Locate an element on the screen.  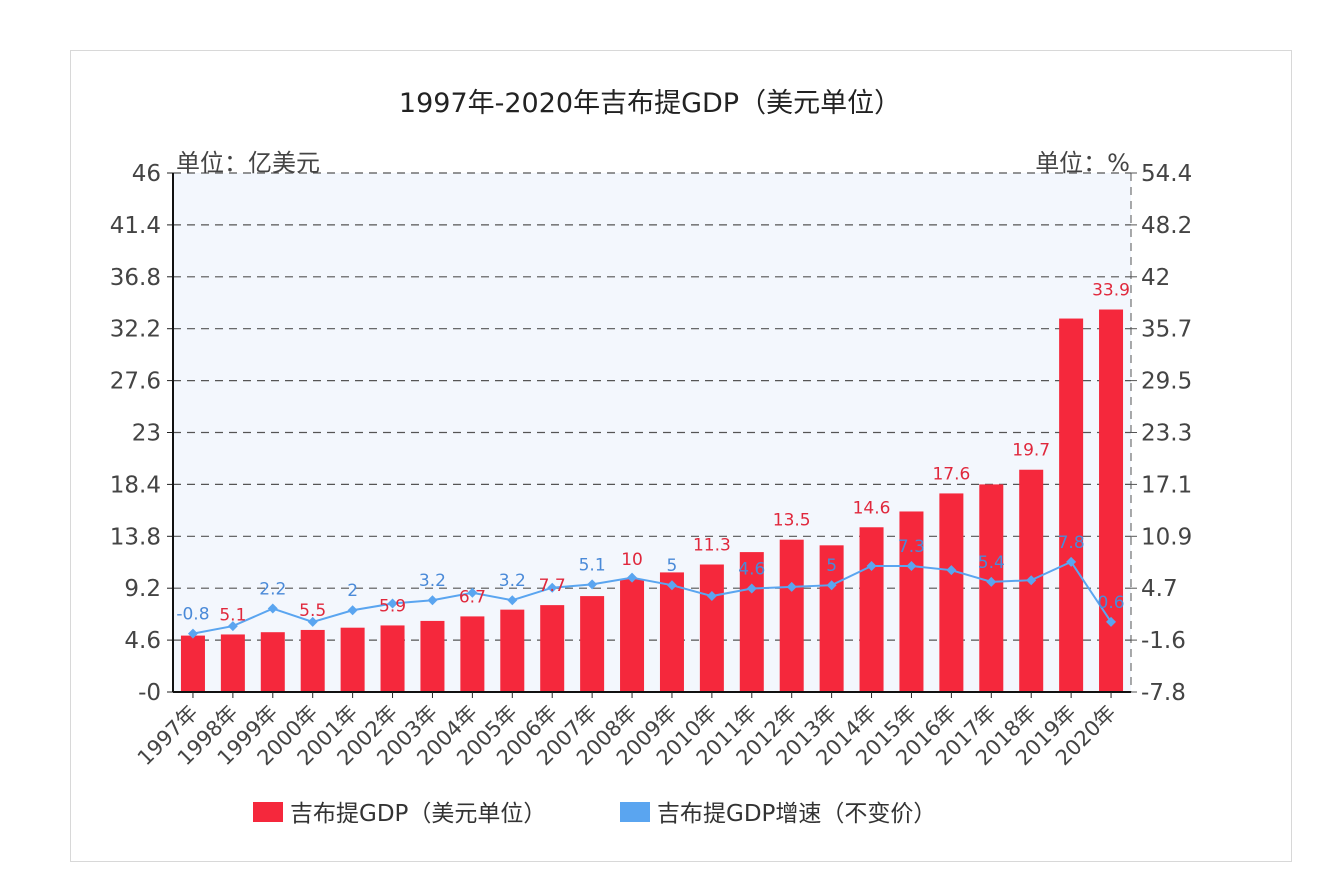
left-tick-label: 27.6 is located at coordinates (135, 382).